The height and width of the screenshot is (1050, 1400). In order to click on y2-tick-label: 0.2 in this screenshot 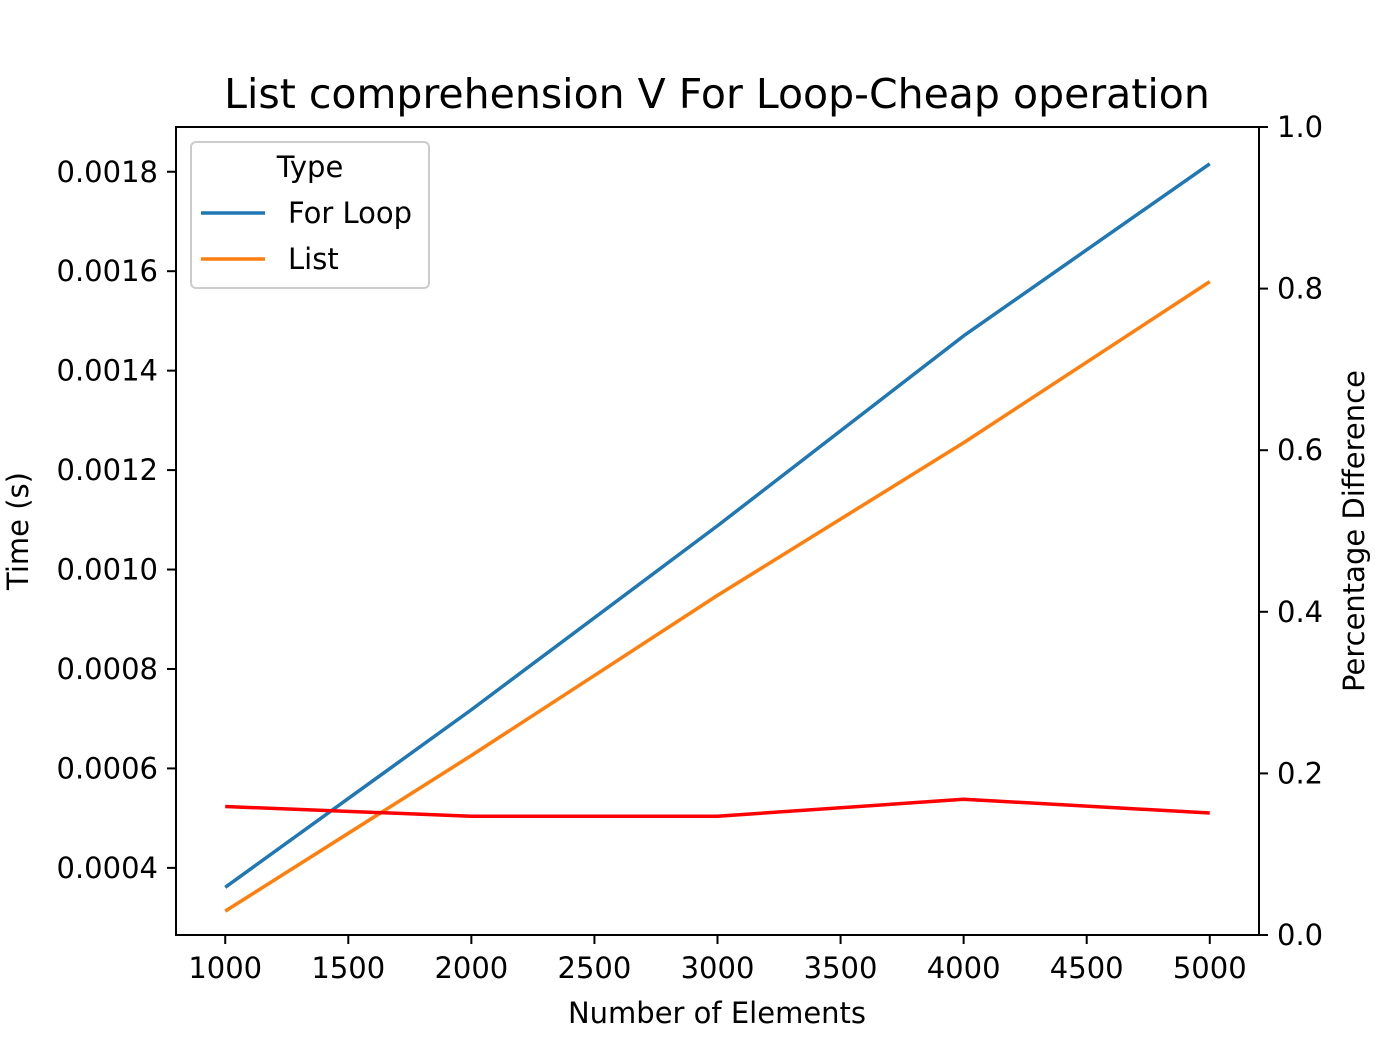, I will do `click(1300, 773)`.